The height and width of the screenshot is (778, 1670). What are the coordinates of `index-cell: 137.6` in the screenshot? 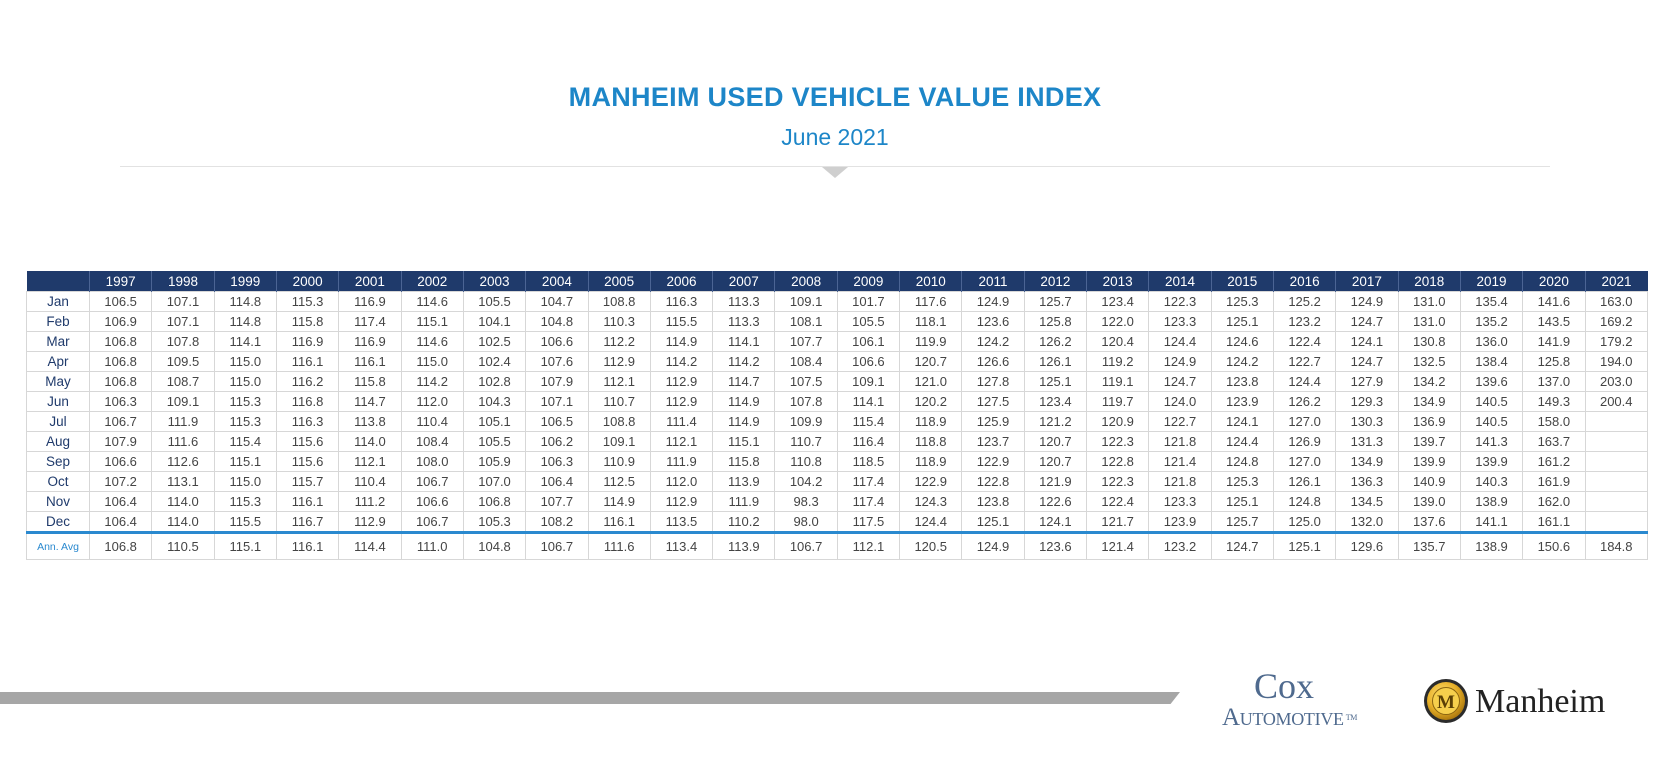 It's located at (1429, 522).